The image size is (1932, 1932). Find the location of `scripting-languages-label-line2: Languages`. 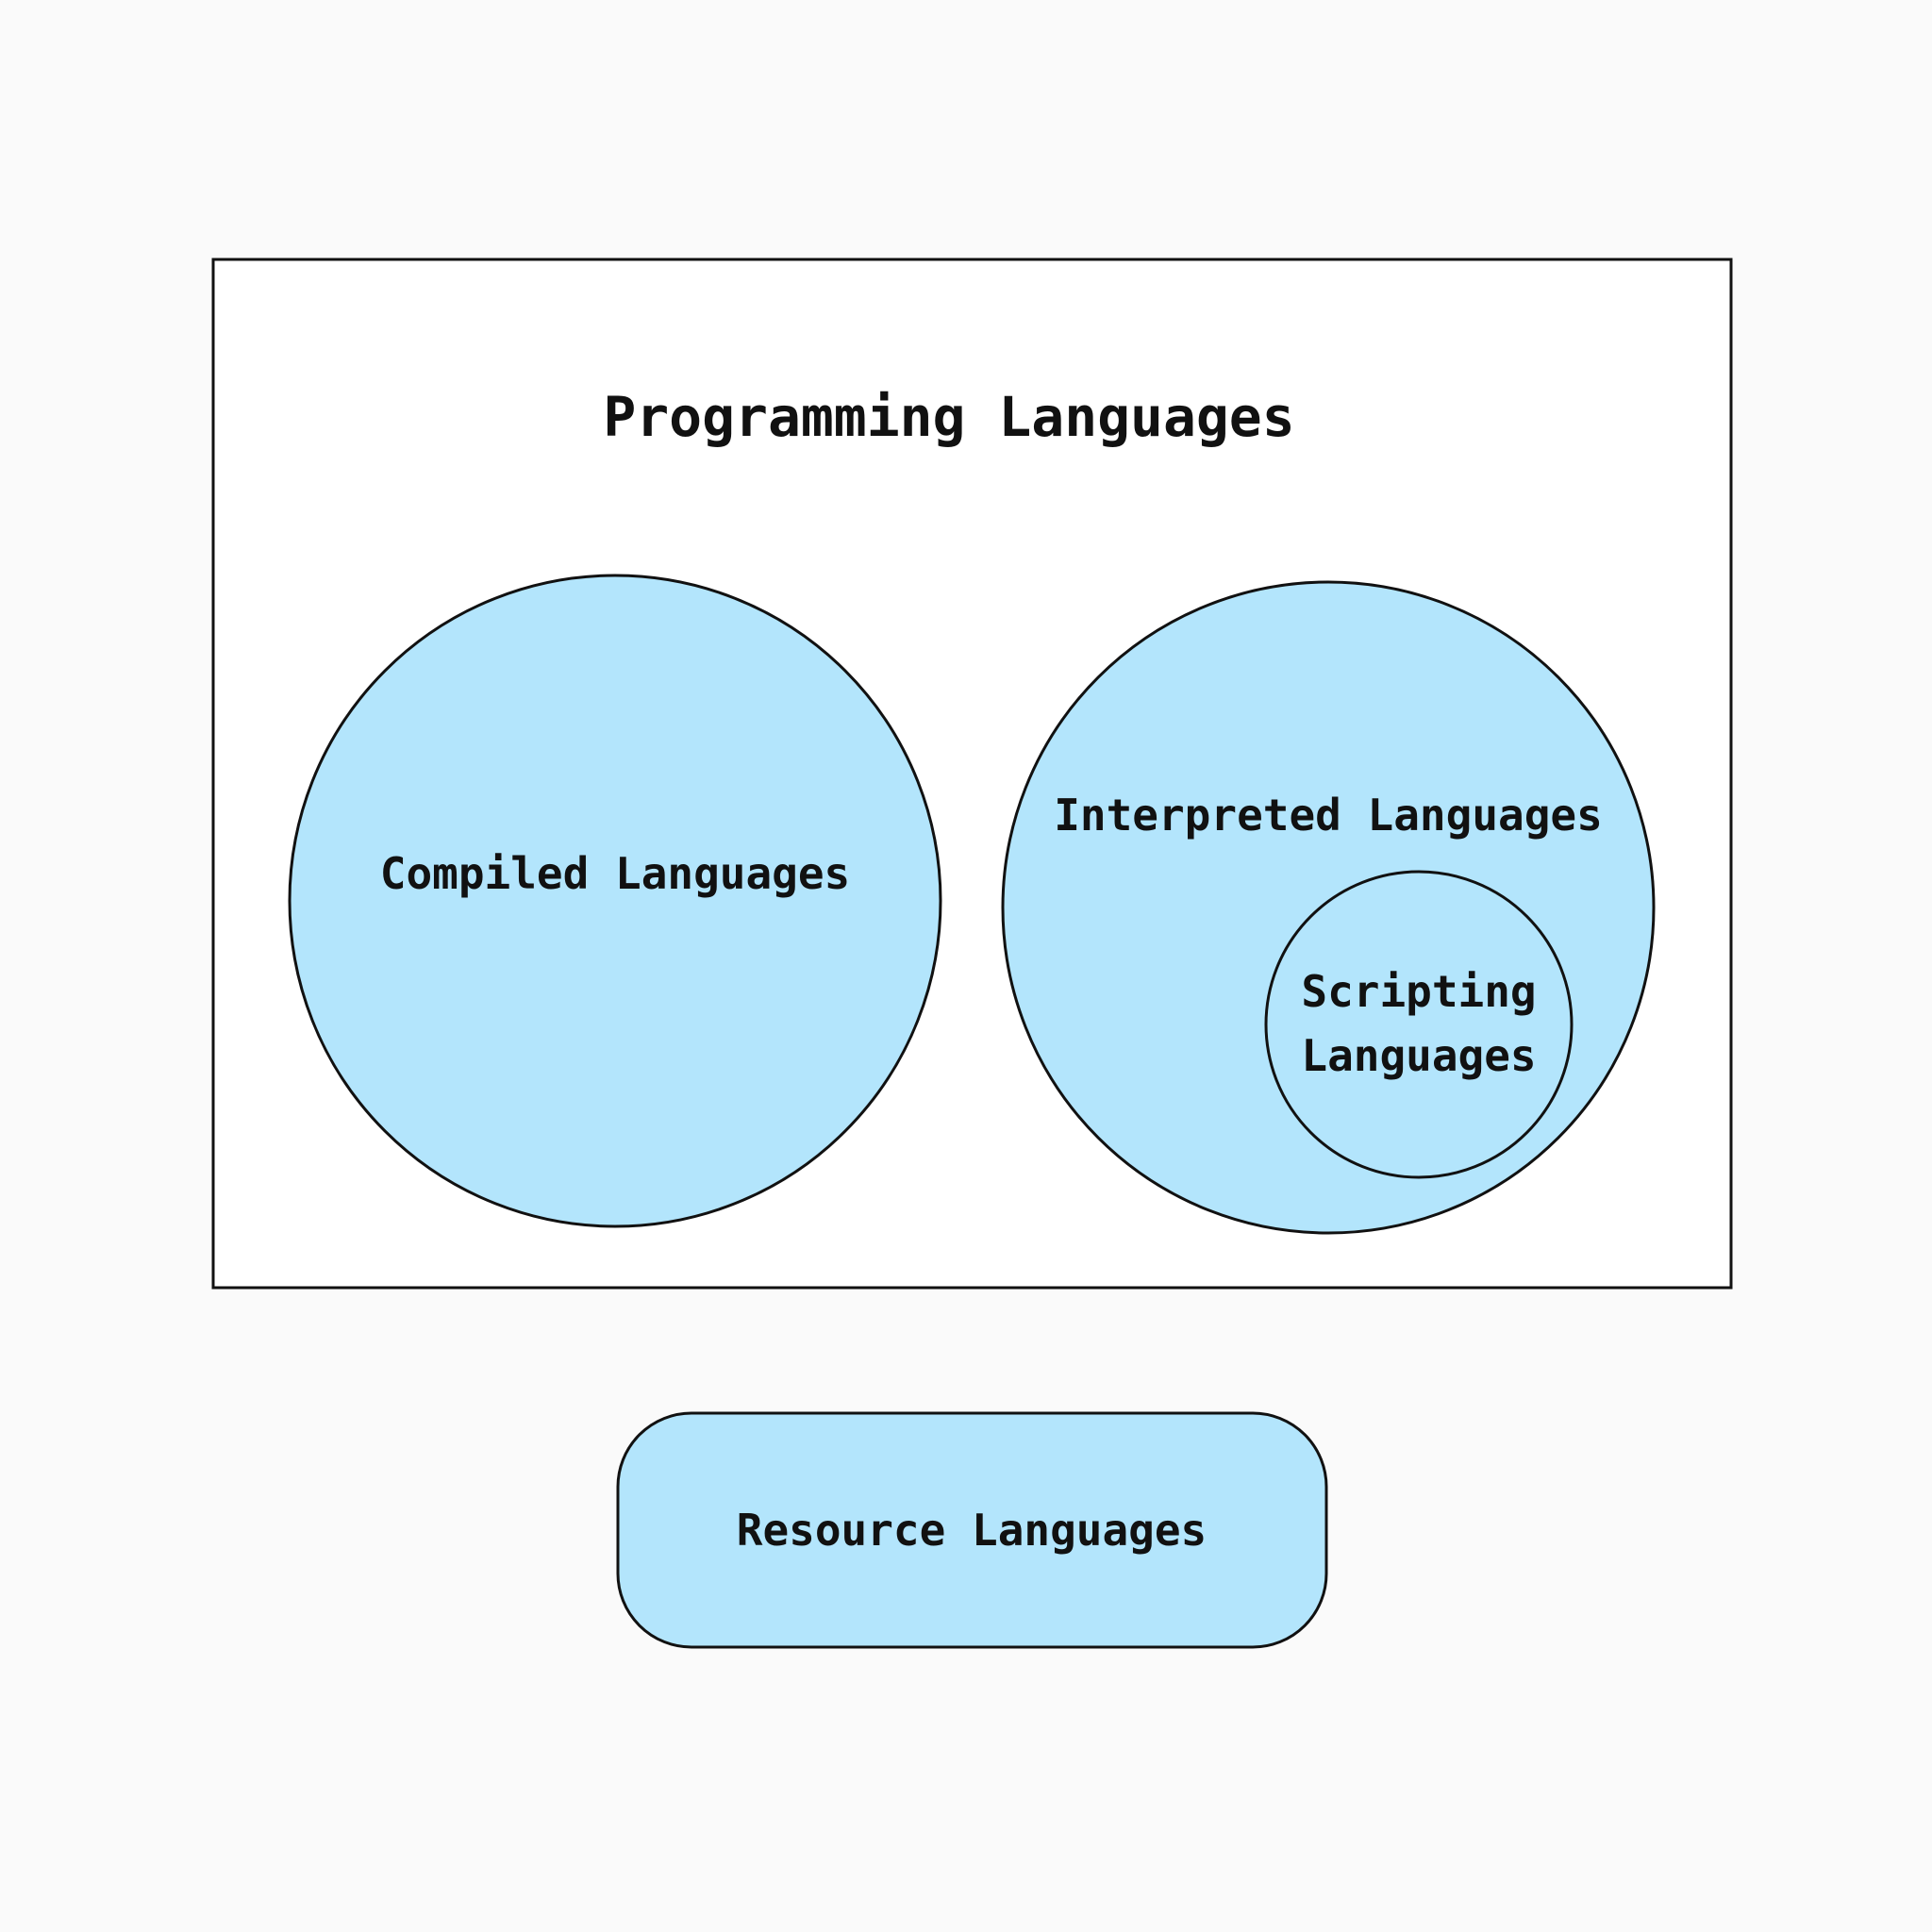

scripting-languages-label-line2: Languages is located at coordinates (1419, 1055).